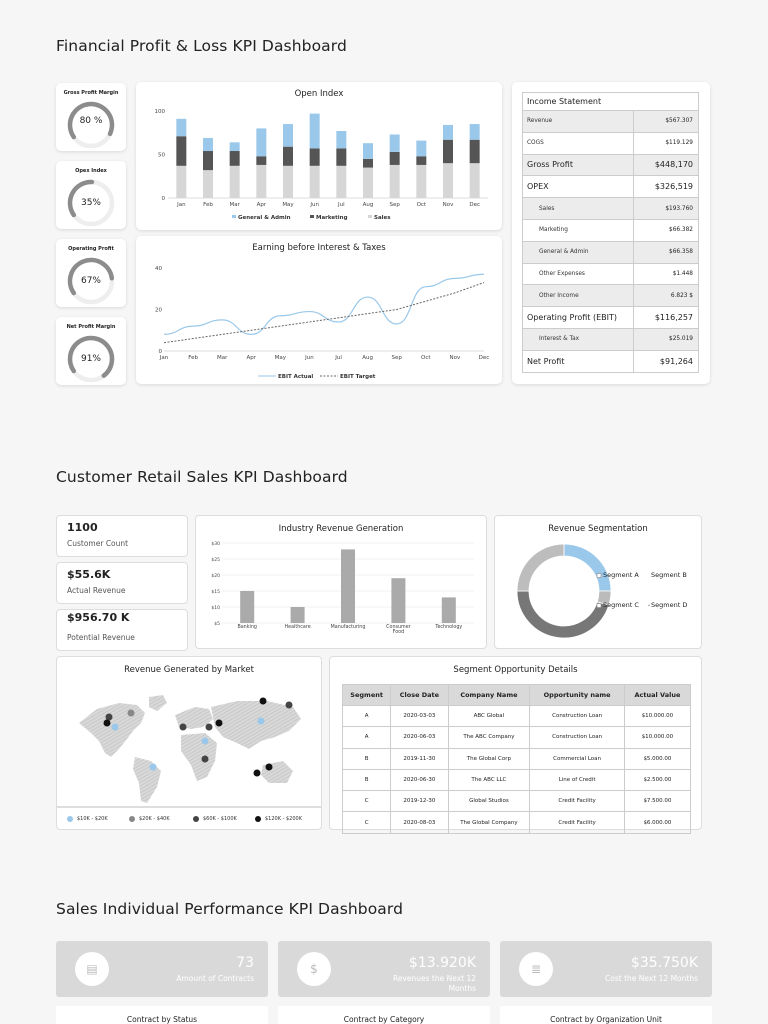  Describe the element at coordinates (419, 822) in the screenshot. I see `table-cell: 2020-08-03` at that location.